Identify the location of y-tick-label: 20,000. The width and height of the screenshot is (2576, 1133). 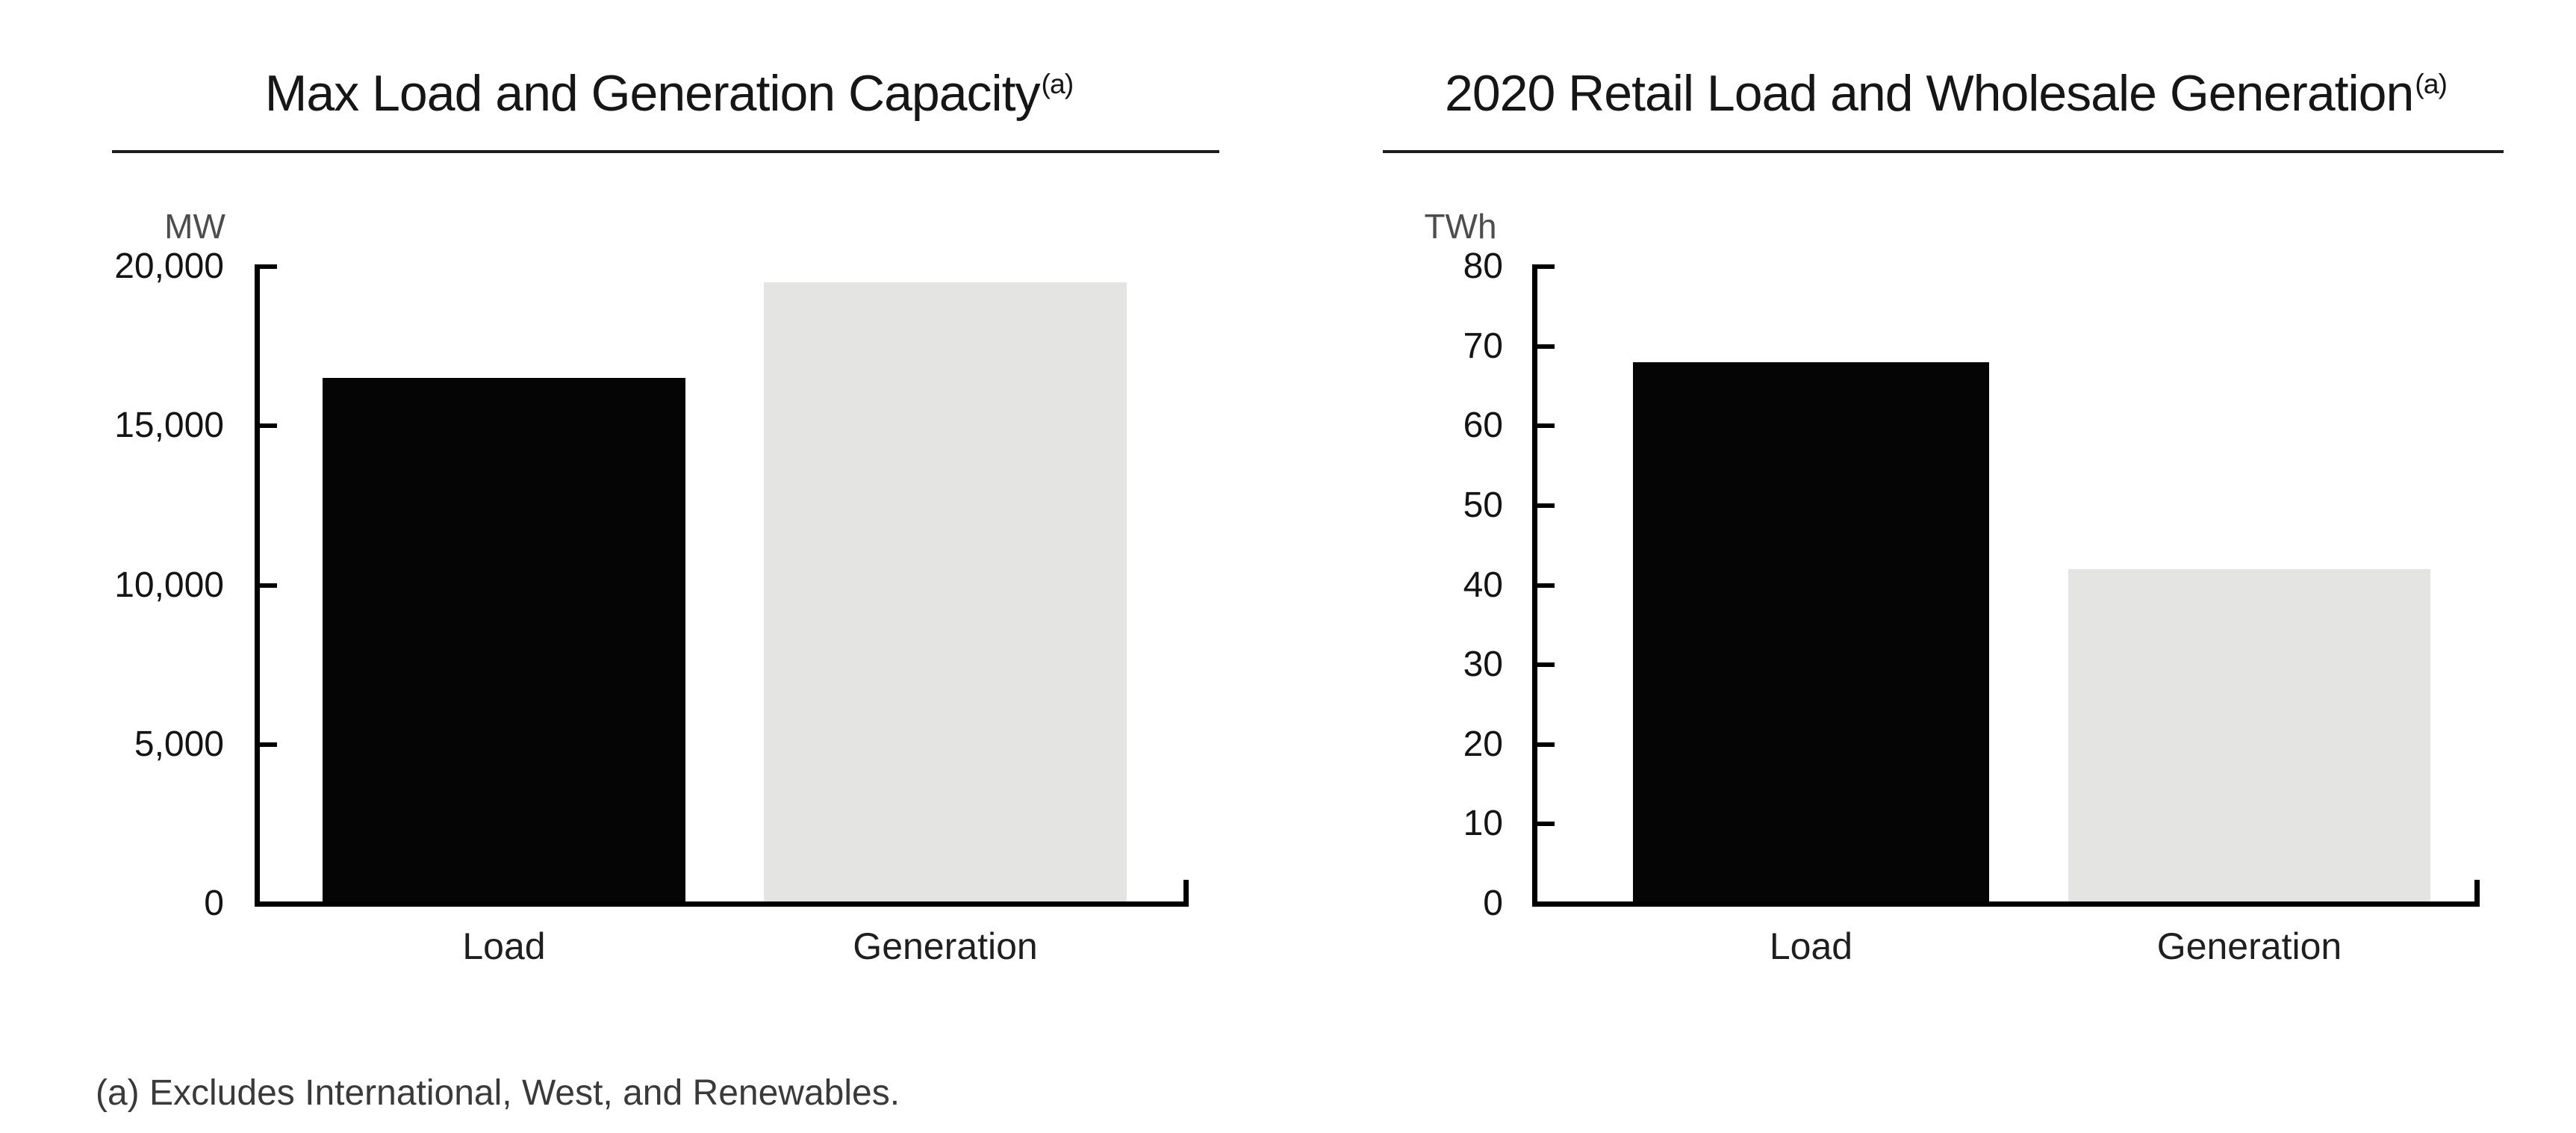
(169, 266).